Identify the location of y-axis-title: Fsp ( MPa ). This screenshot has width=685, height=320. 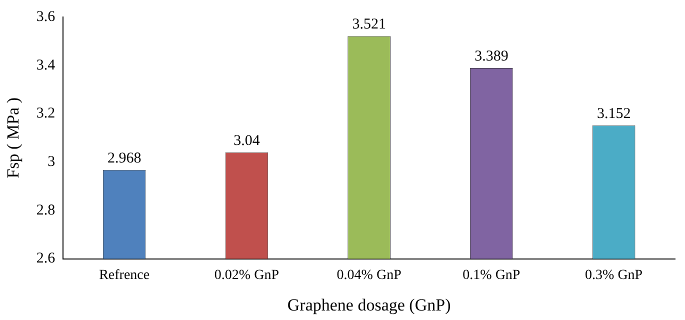
(13, 138).